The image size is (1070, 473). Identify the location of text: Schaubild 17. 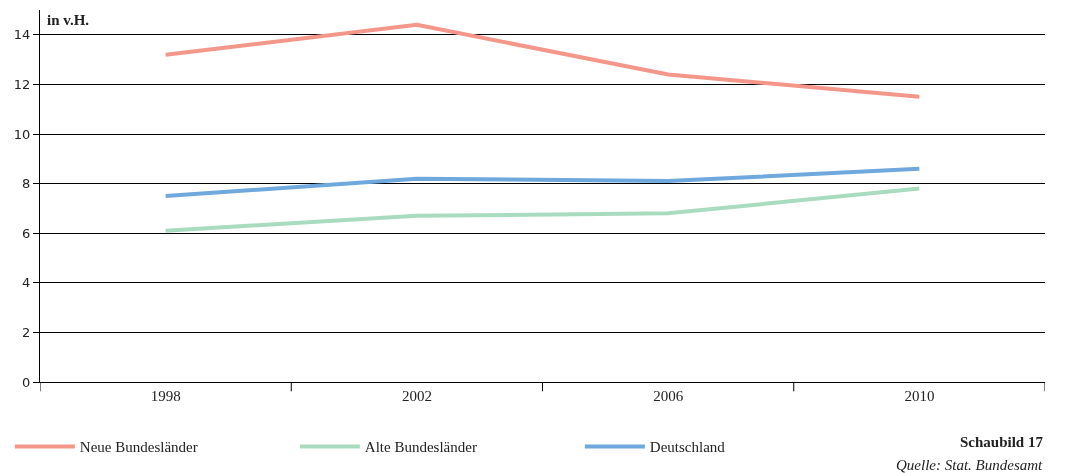
(1002, 442).